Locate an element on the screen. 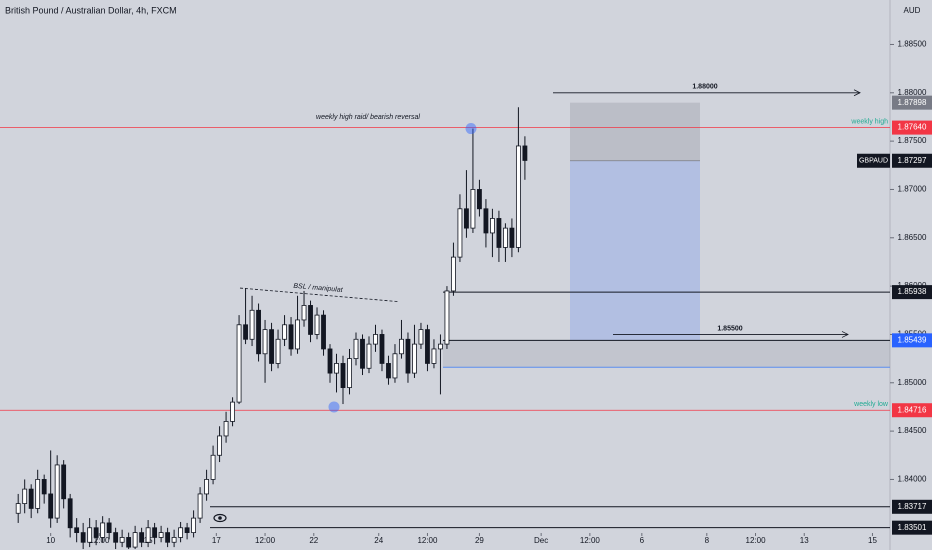 The width and height of the screenshot is (932, 550). price-label-box is located at coordinates (912, 160).